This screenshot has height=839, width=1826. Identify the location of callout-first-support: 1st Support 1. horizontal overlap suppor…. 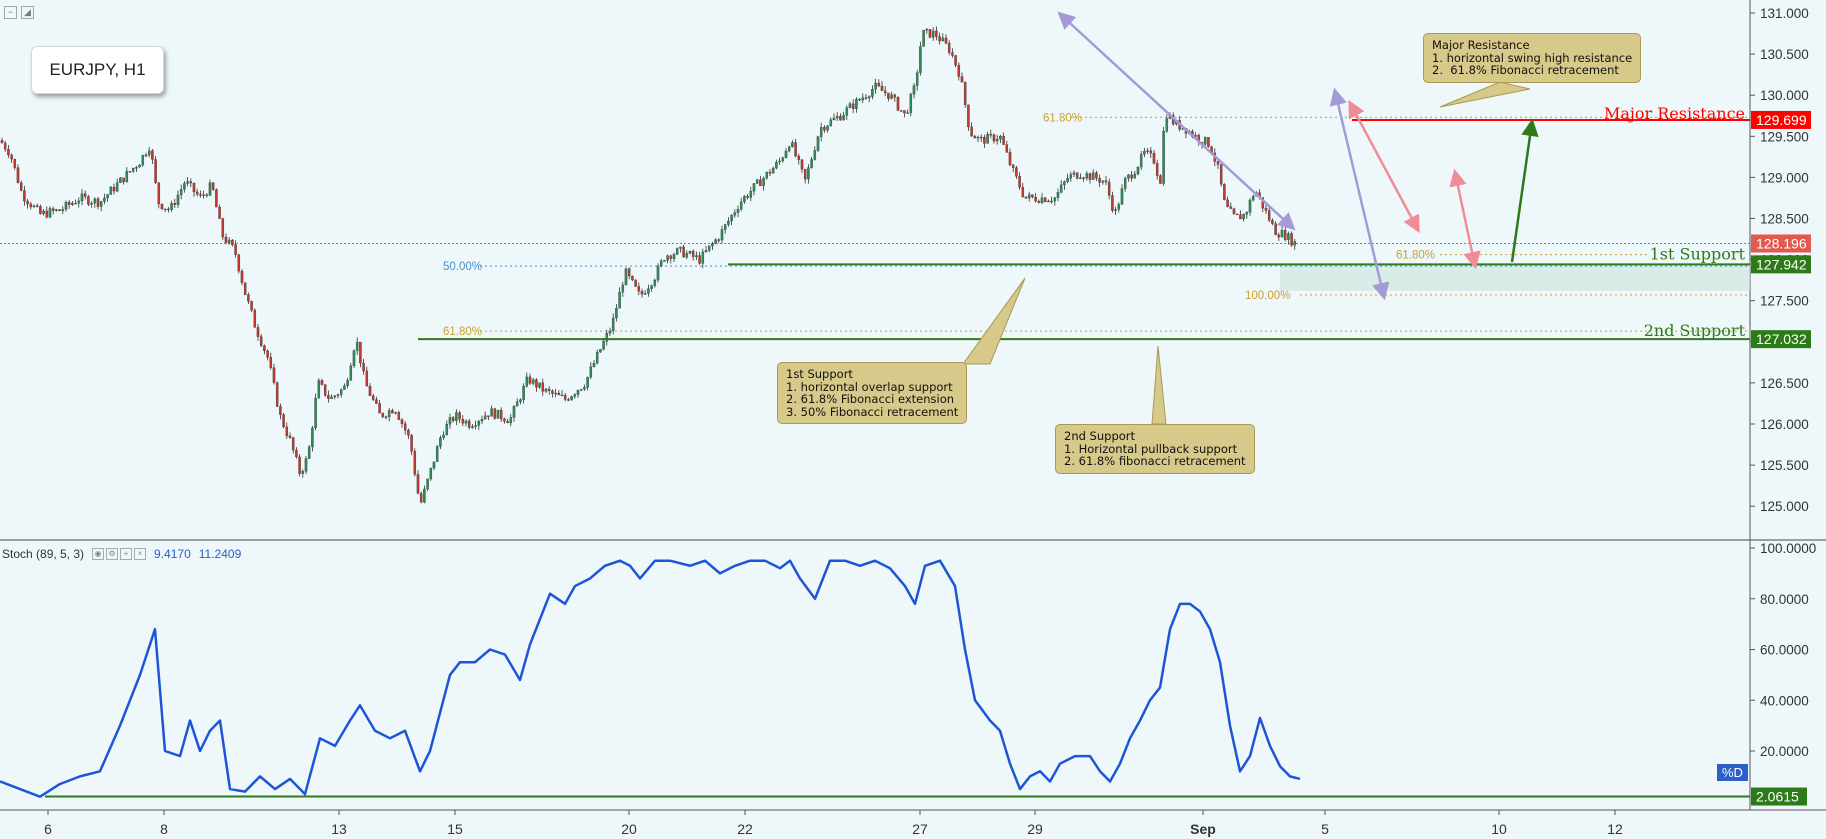
(872, 393).